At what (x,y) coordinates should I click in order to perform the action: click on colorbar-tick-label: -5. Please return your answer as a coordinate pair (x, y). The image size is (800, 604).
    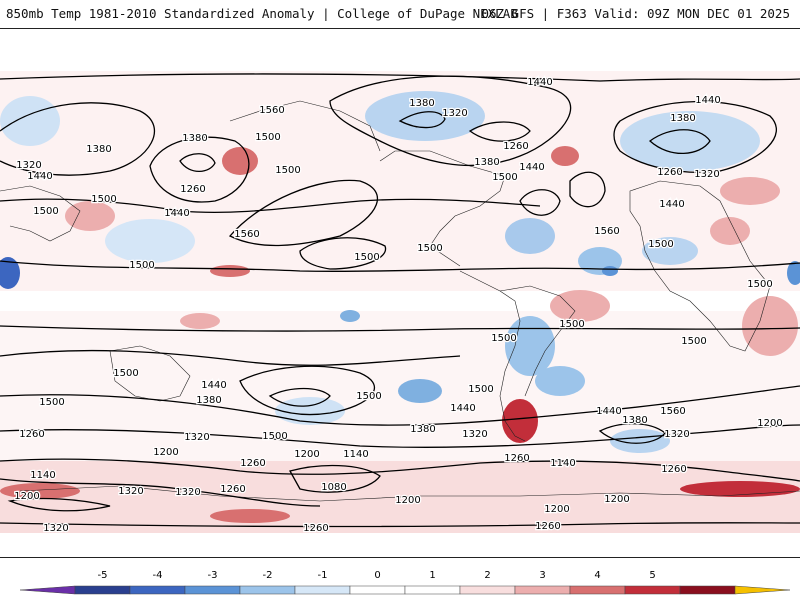
    Looking at the image, I should click on (103, 575).